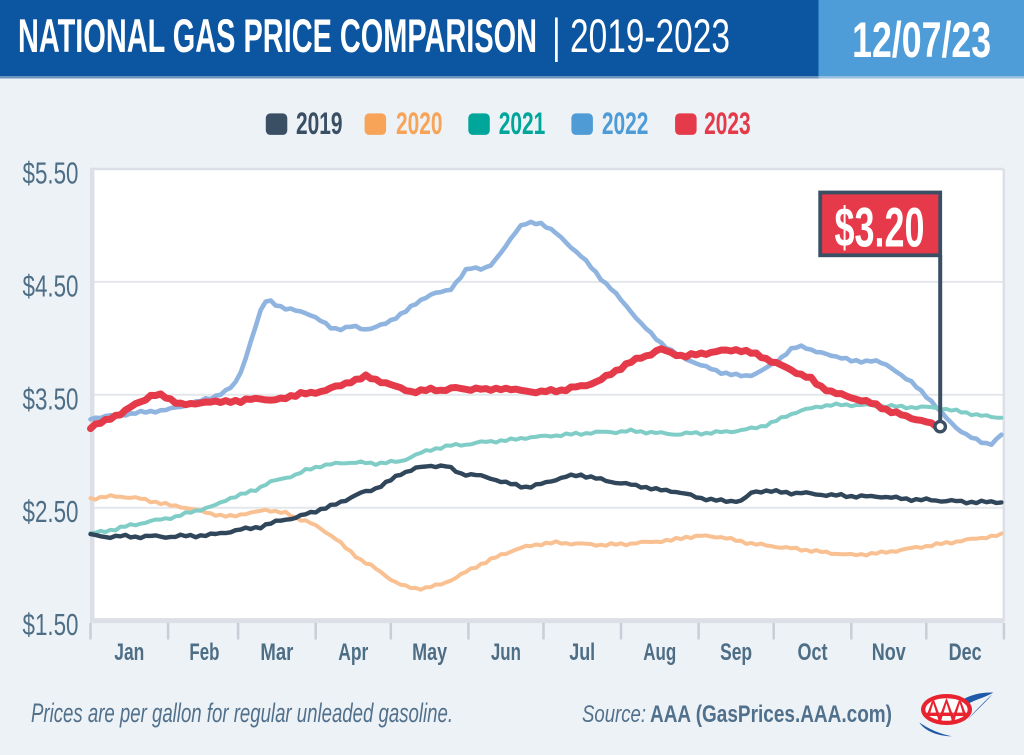 Image resolution: width=1024 pixels, height=755 pixels. What do you see at coordinates (51, 511) in the screenshot?
I see `svg-text: $2.50` at bounding box center [51, 511].